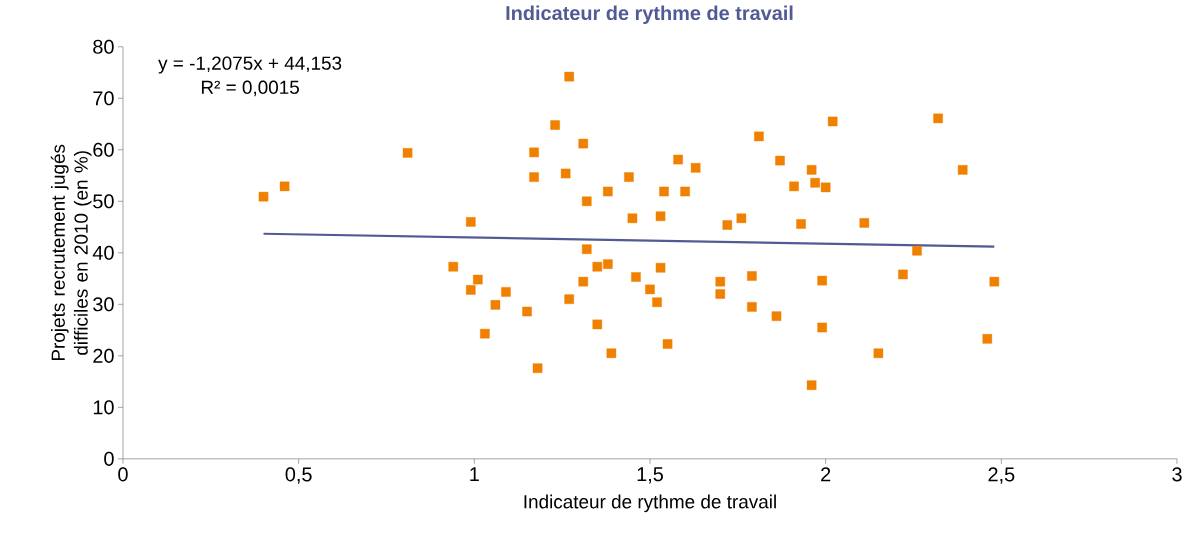 Image resolution: width=1187 pixels, height=533 pixels. I want to click on y-tick-label: 40, so click(103, 253).